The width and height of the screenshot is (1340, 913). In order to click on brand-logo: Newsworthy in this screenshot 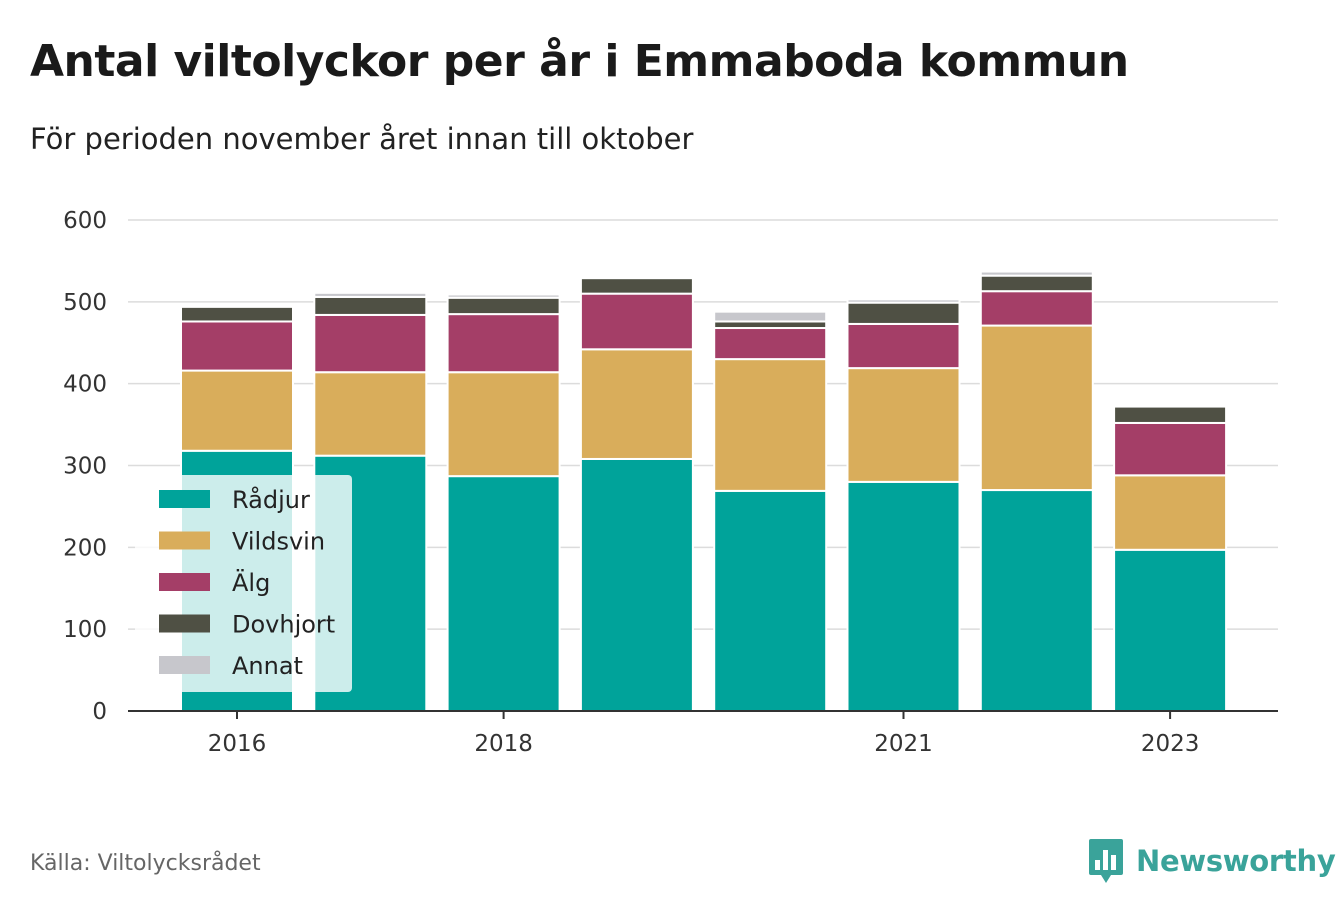, I will do `click(1212, 861)`.